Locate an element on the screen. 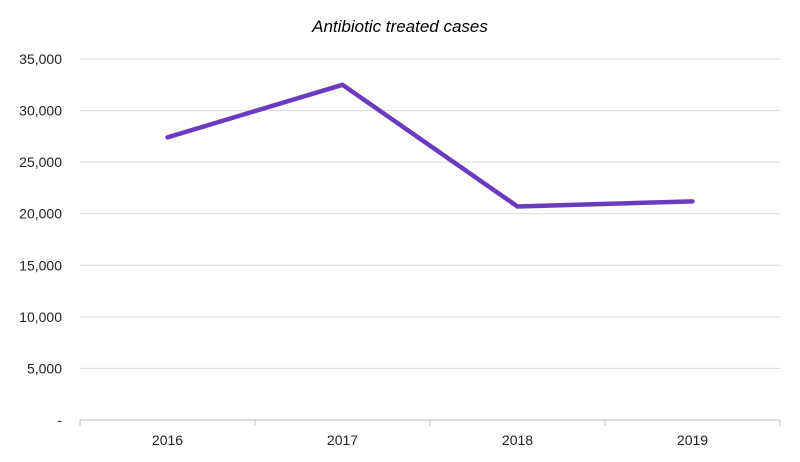 This screenshot has width=800, height=462. y-tick-label: 20,000 is located at coordinates (40, 214).